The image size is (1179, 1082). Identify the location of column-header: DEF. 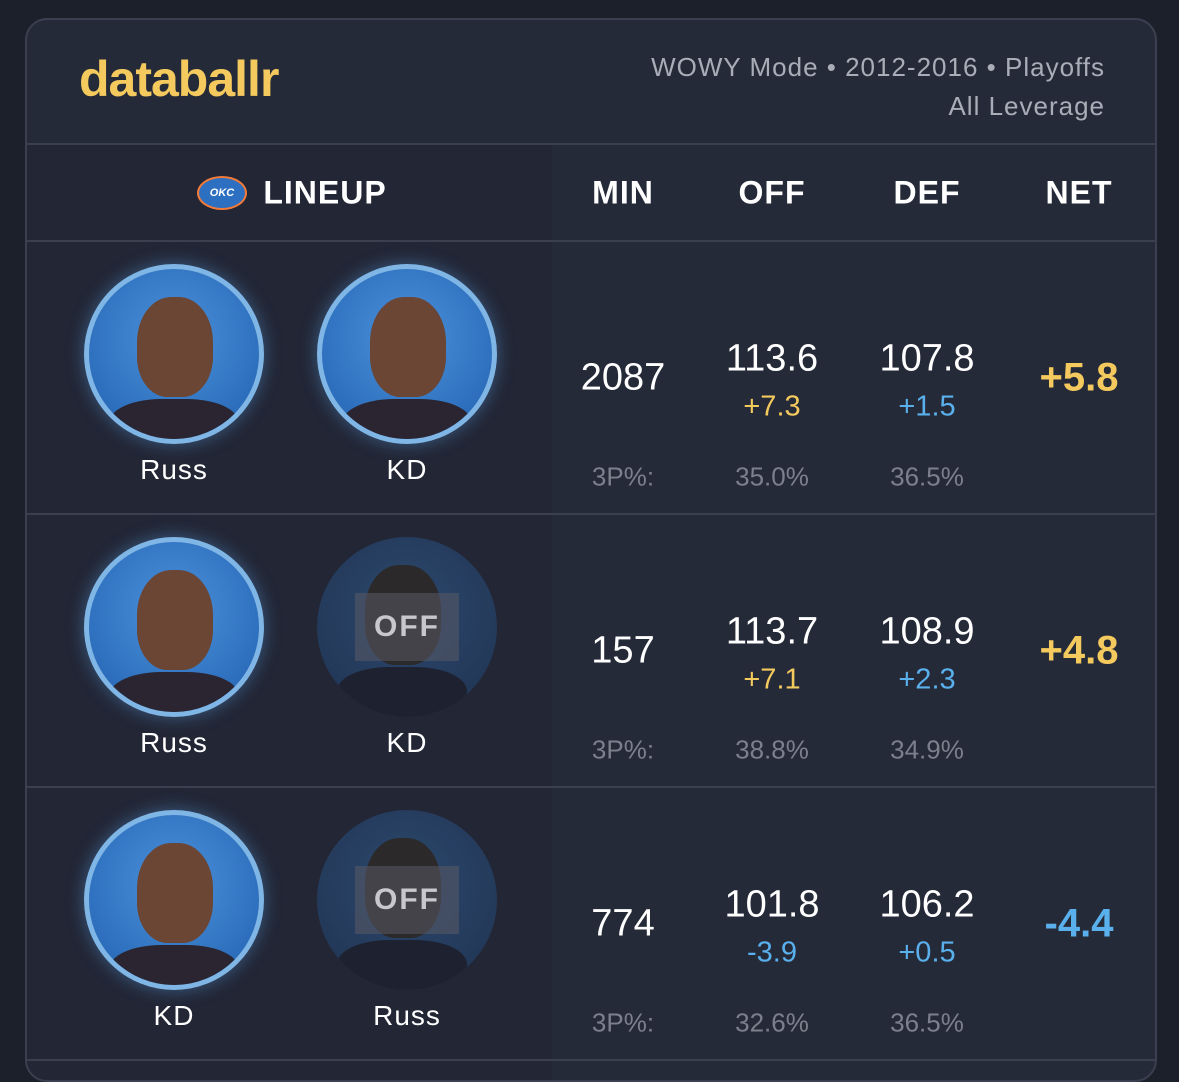
(927, 192).